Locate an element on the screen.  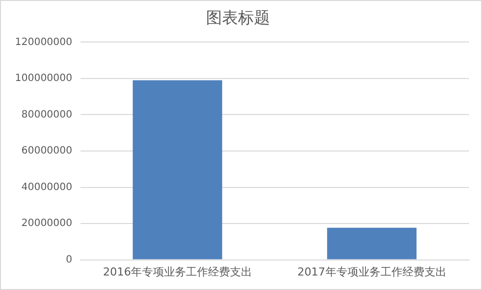
y-tick-label: 120000000 is located at coordinates (43, 42).